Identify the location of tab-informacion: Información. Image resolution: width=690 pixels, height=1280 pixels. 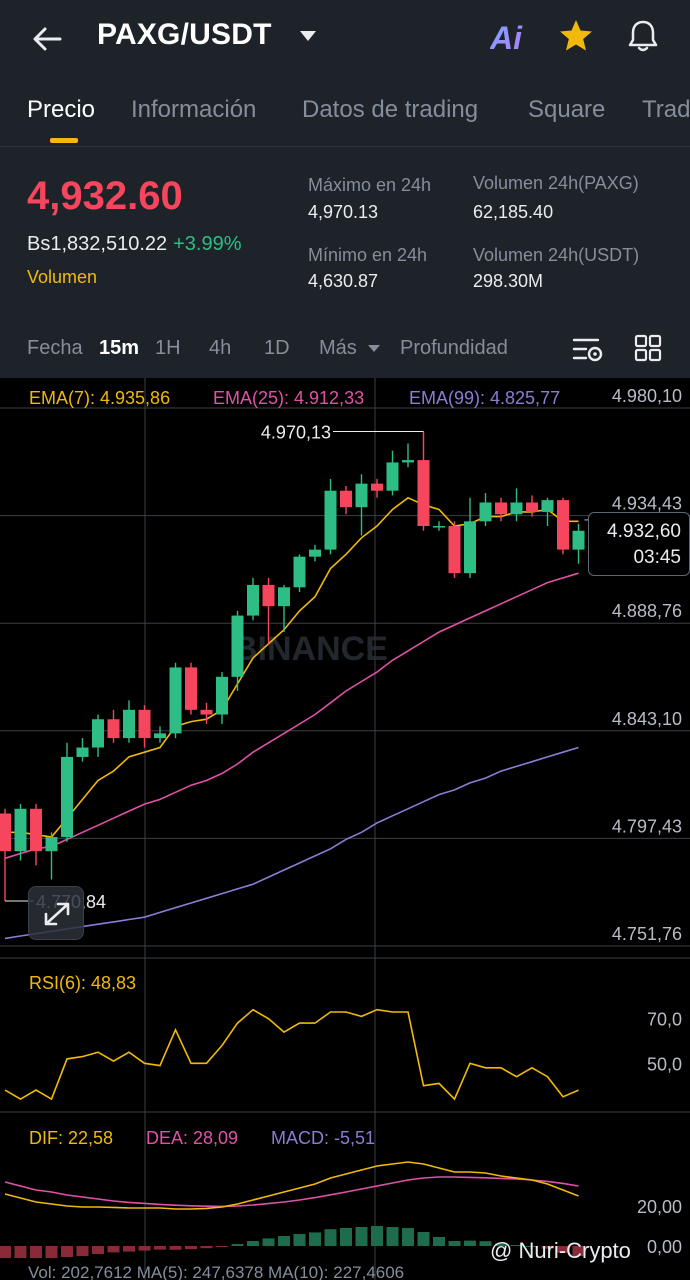
(194, 109).